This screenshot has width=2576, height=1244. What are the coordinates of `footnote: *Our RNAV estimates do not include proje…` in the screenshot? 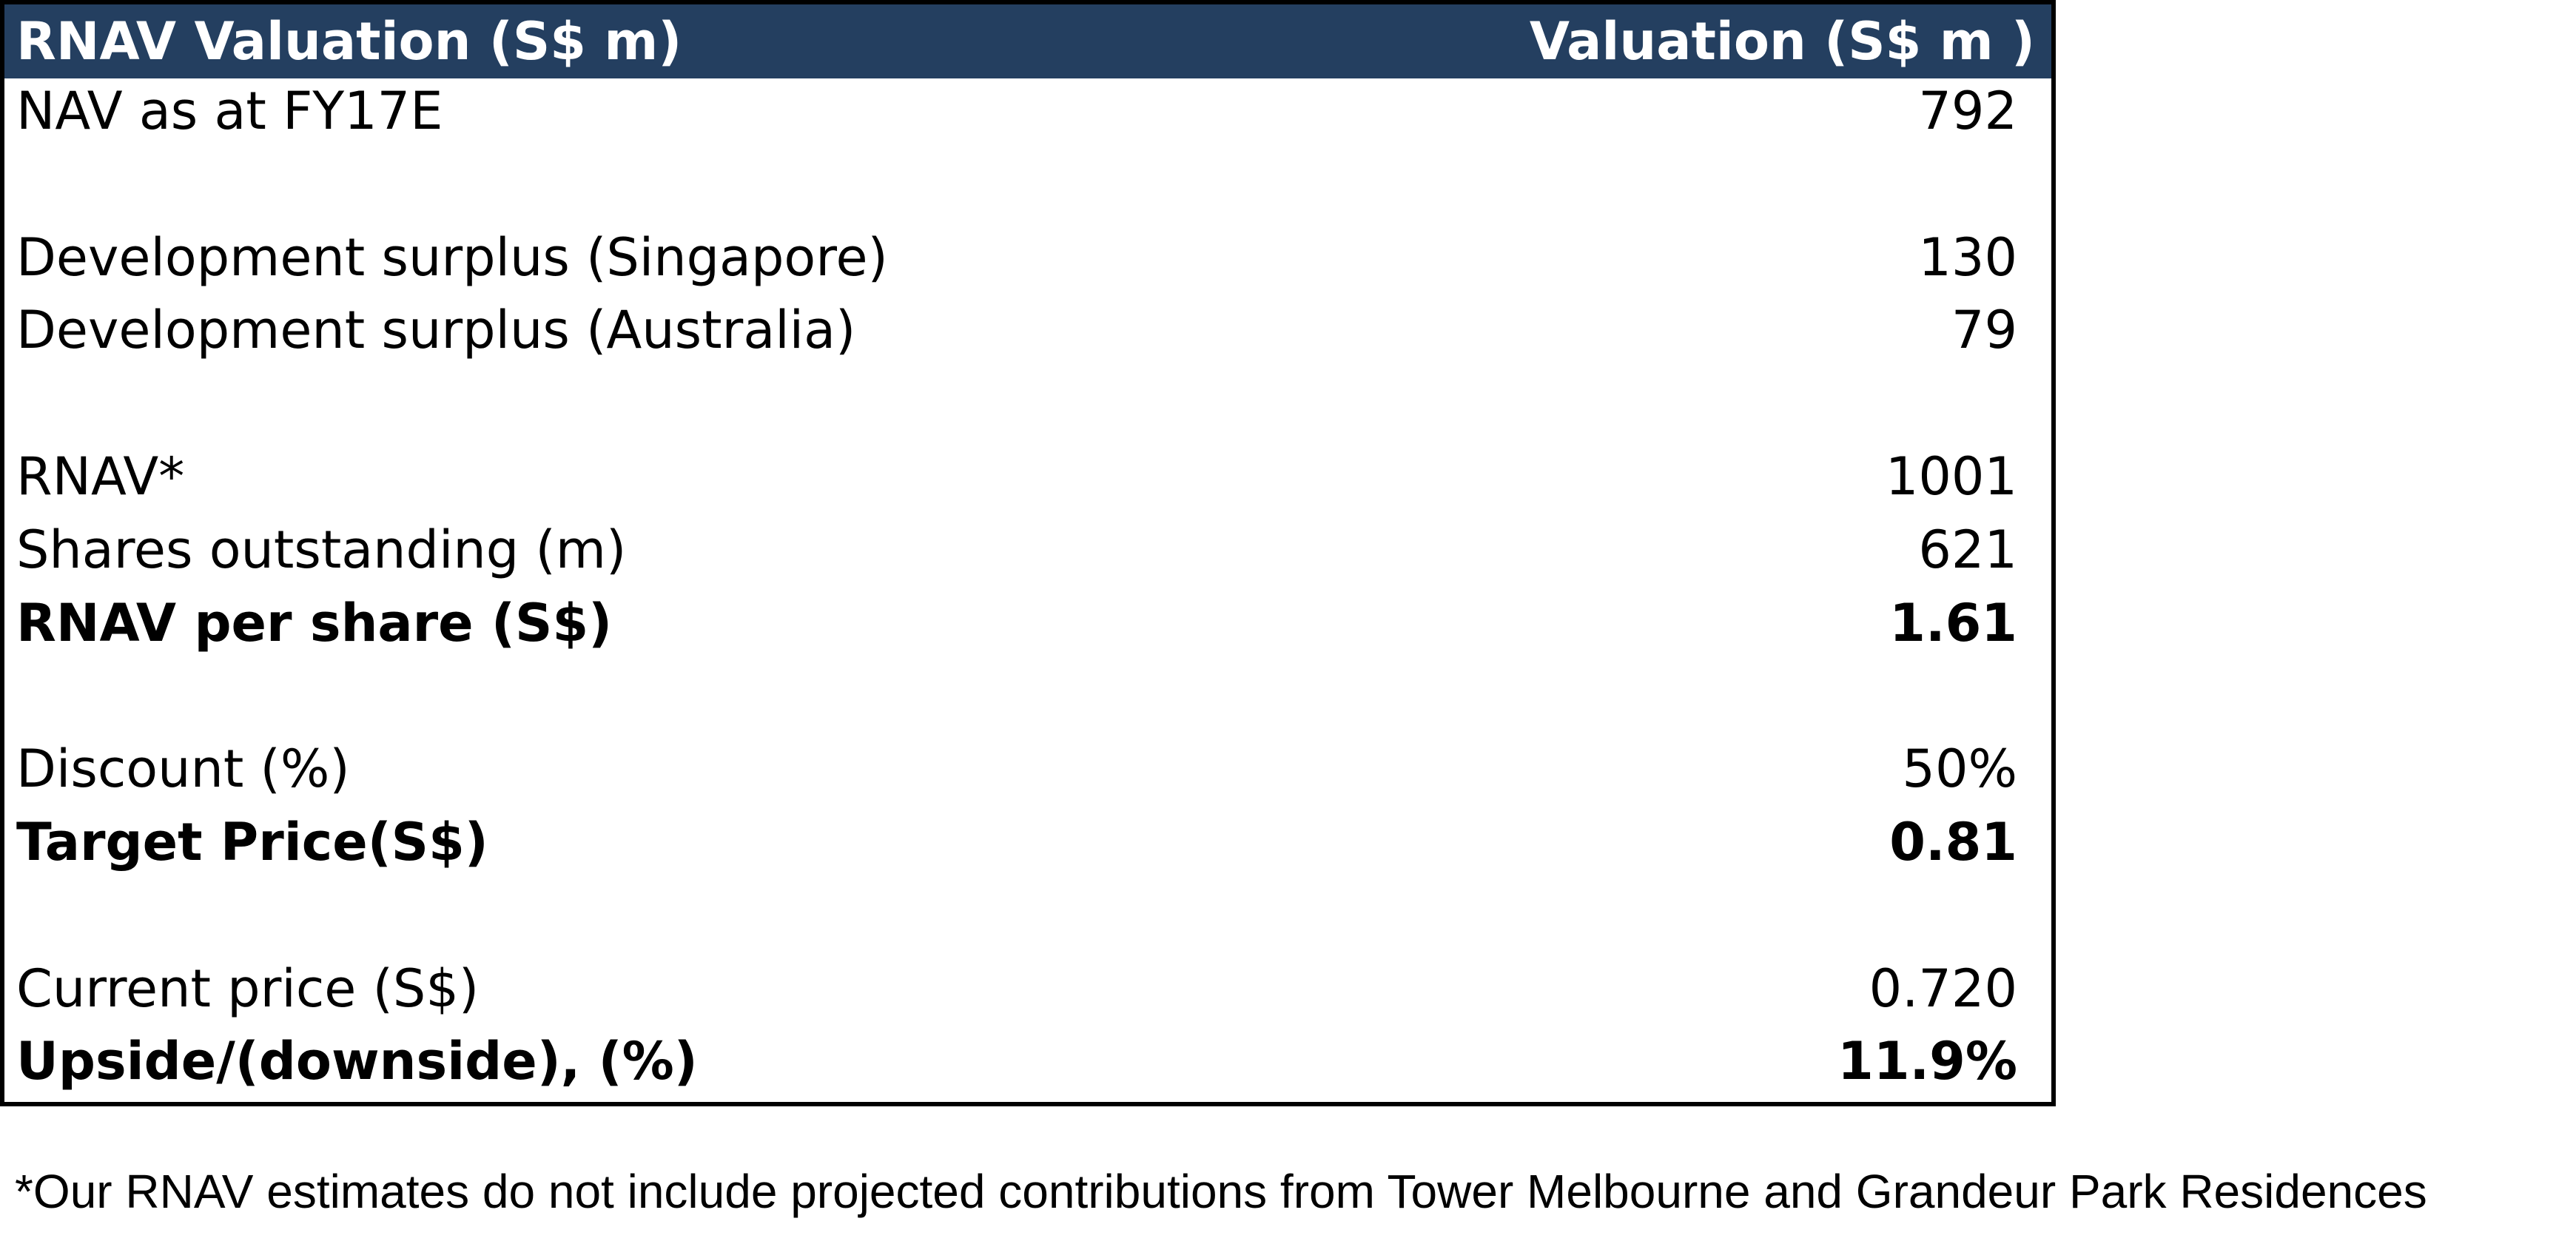 It's located at (1221, 1192).